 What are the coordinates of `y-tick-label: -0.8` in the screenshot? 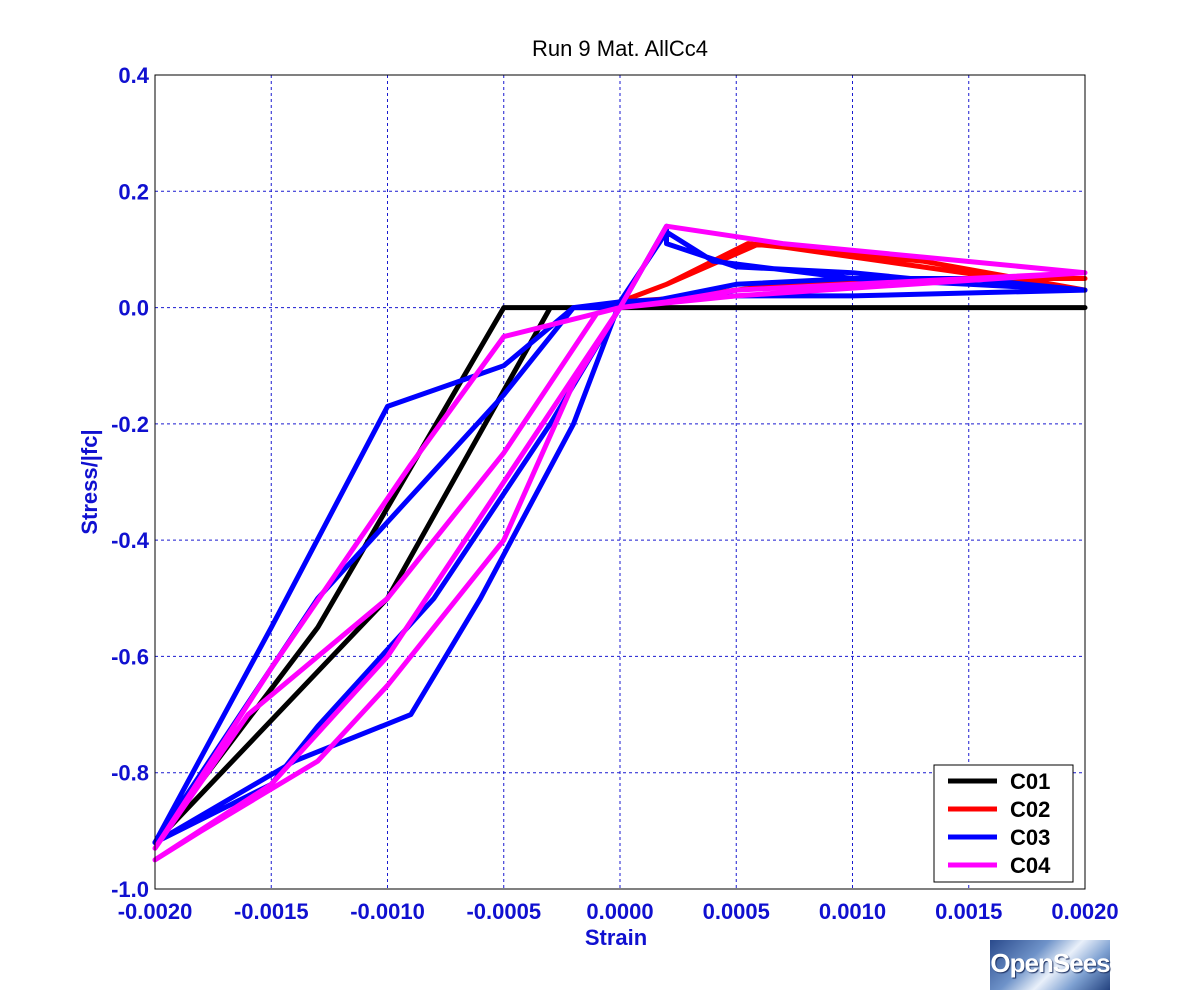 It's located at (130, 773).